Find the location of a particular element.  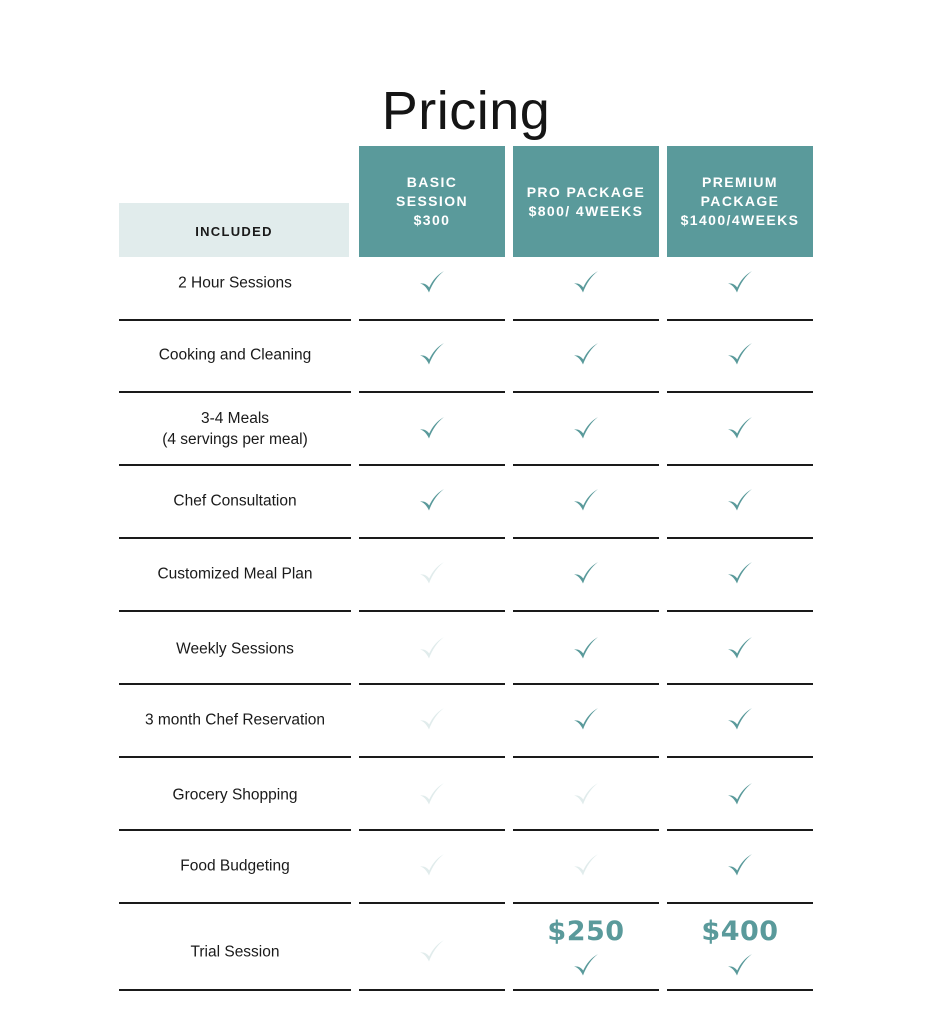

feature-label-line: 3 month Chef Reservation is located at coordinates (235, 720).